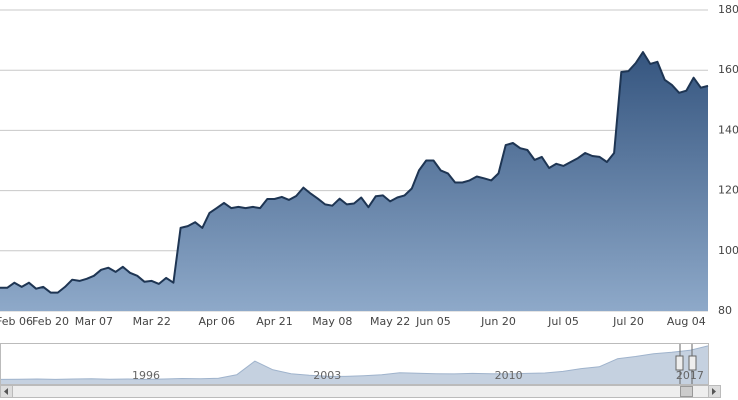 The image size is (738, 400). I want to click on navigator: 1996 2003 2010 2017, so click(354, 364).